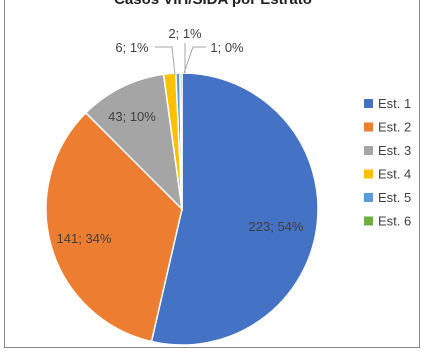  What do you see at coordinates (394, 127) in the screenshot?
I see `legend-label-2: Est. 2` at bounding box center [394, 127].